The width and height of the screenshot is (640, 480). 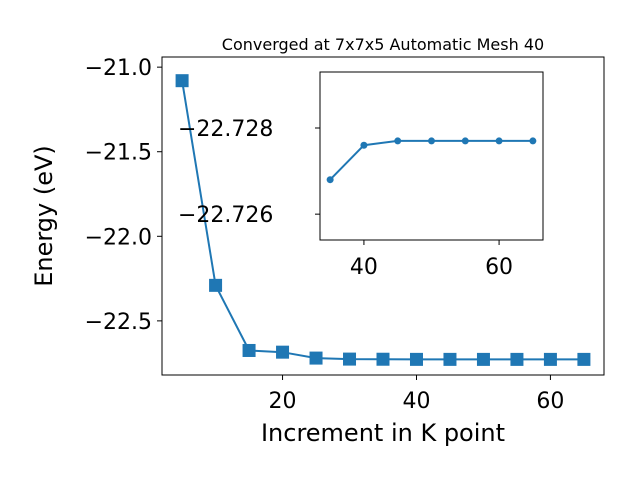 I want to click on inset-x-ticks: 40 60, so click(x=431, y=260).